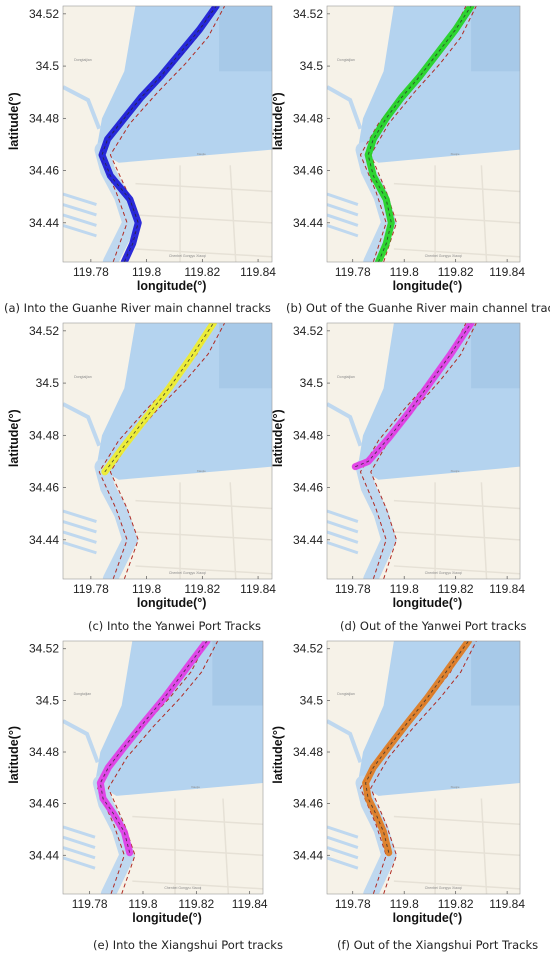 This screenshot has width=550, height=958. What do you see at coordinates (433, 626) in the screenshot?
I see `caption-d: (d) Out of the Yanwei Port tracks` at bounding box center [433, 626].